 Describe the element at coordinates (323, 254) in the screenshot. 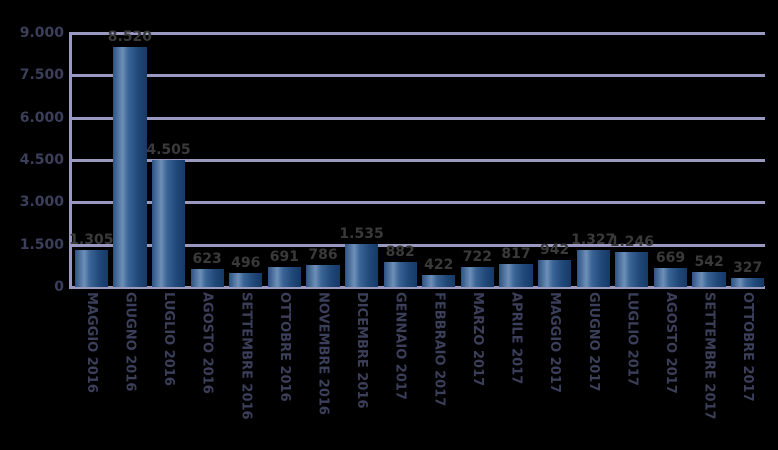

I see `bar-value-label: 786` at that location.